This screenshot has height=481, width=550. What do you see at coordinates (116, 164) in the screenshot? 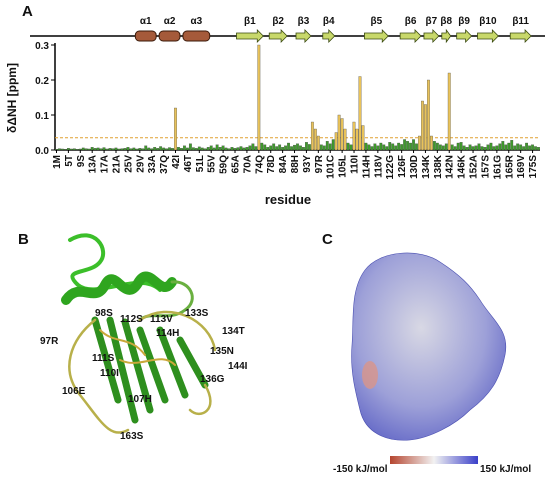
I see `x-tick-label: 21A` at bounding box center [116, 164].